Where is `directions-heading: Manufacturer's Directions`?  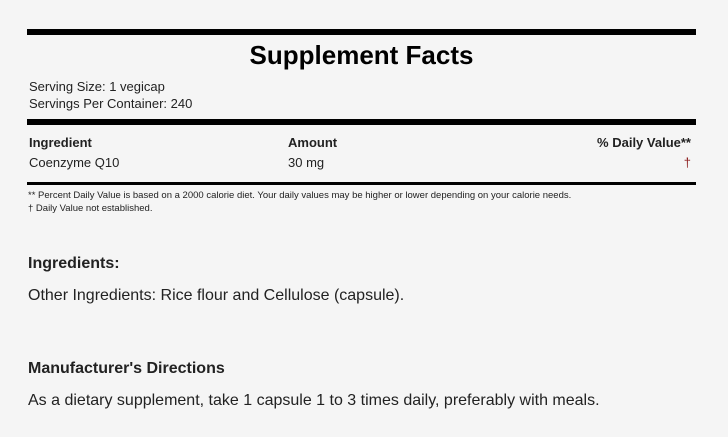
directions-heading: Manufacturer's Directions is located at coordinates (126, 368).